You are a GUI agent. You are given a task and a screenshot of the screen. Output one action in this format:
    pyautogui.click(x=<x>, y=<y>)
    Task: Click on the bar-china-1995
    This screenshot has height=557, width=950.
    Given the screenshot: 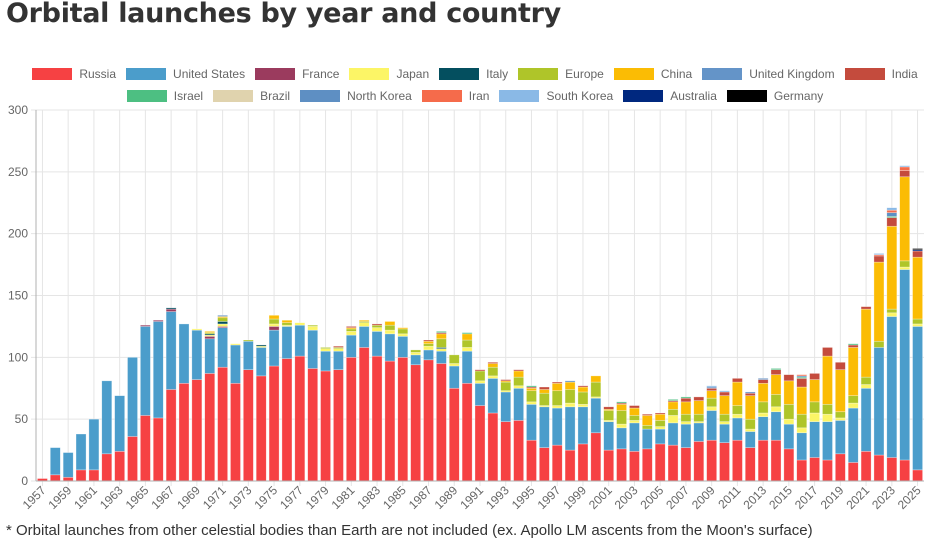 What is the action you would take?
    pyautogui.click(x=531, y=389)
    